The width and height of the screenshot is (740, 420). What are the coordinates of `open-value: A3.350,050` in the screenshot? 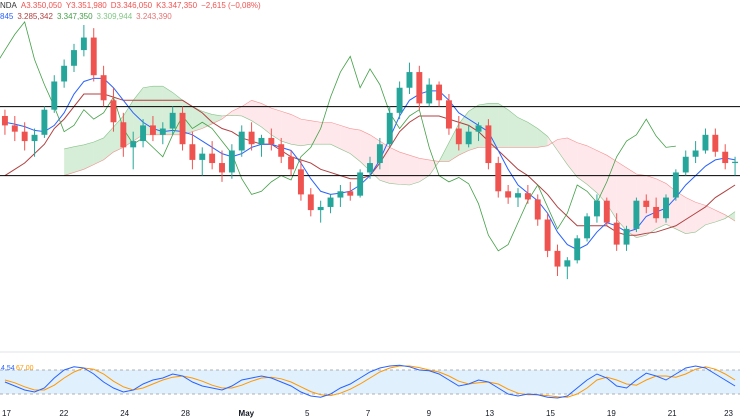 It's located at (41, 5).